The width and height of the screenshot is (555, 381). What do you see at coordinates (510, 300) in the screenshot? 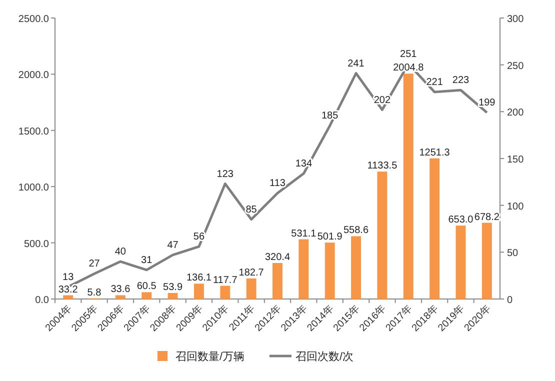
I see `y2-tick-label: 0` at bounding box center [510, 300].